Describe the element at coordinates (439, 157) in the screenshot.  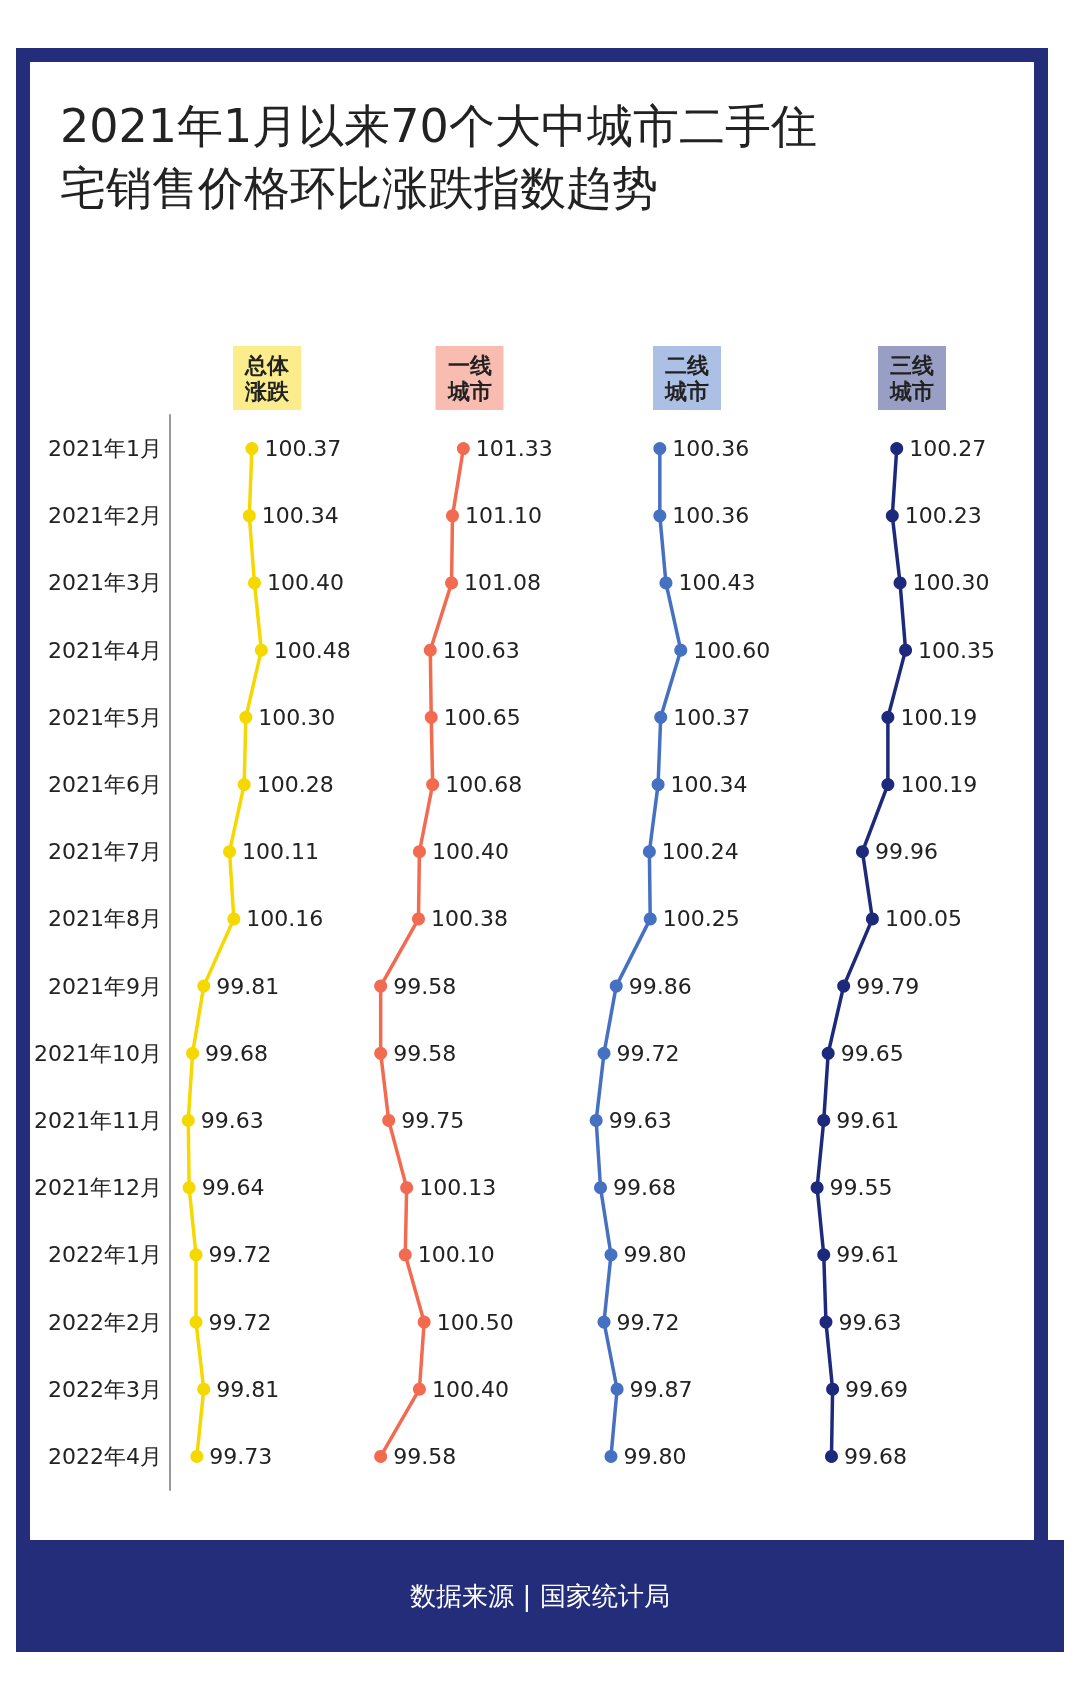
I see `text: 2021年1月以来70个大中城市二手住宅销售价格环比涨跌指数趋势` at that location.